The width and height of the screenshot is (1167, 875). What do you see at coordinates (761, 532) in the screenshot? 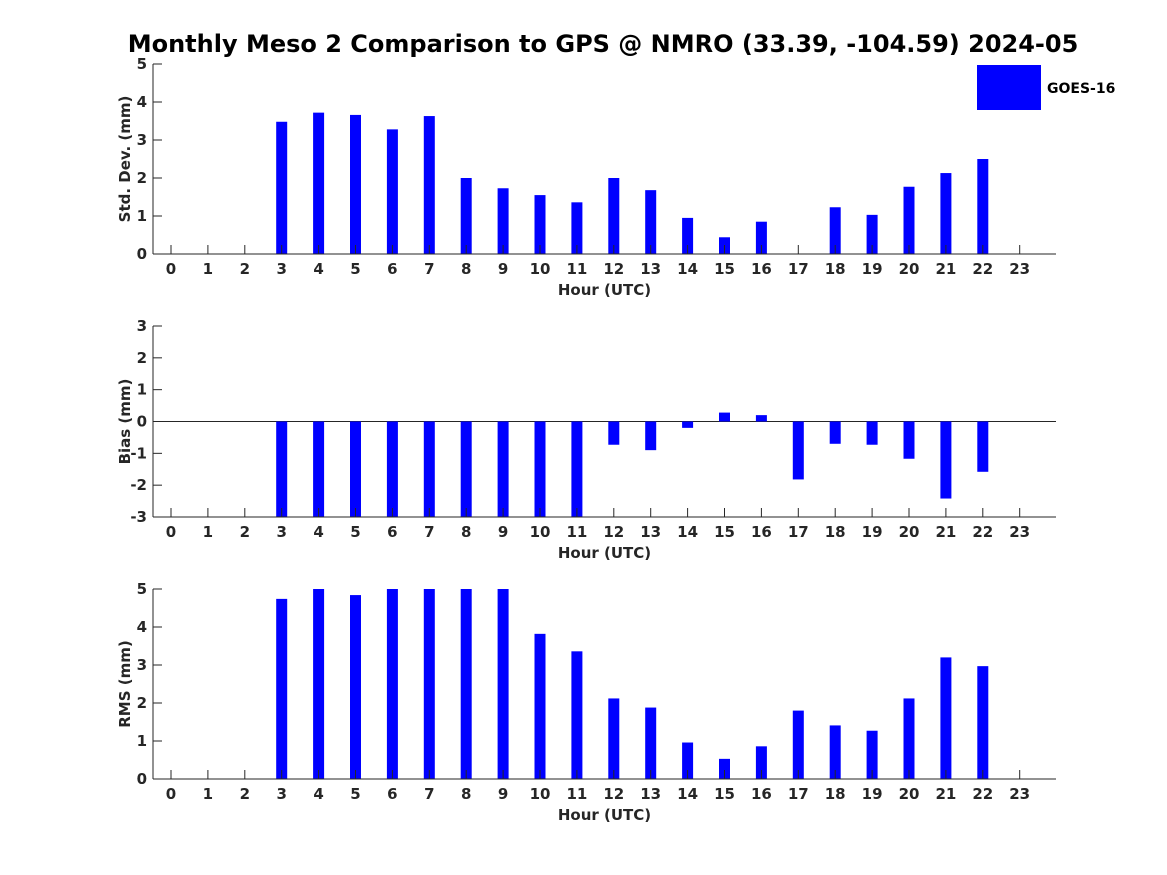
I see `bias-x-tick-label: 16` at bounding box center [761, 532].